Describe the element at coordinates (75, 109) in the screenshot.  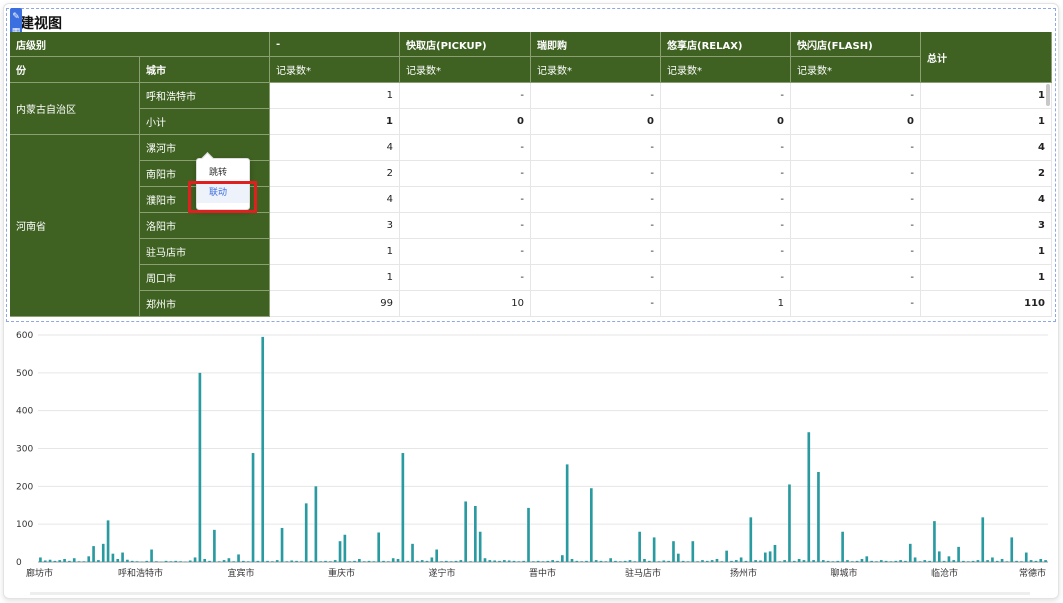
I see `province-cell: 内蒙古自治区` at that location.